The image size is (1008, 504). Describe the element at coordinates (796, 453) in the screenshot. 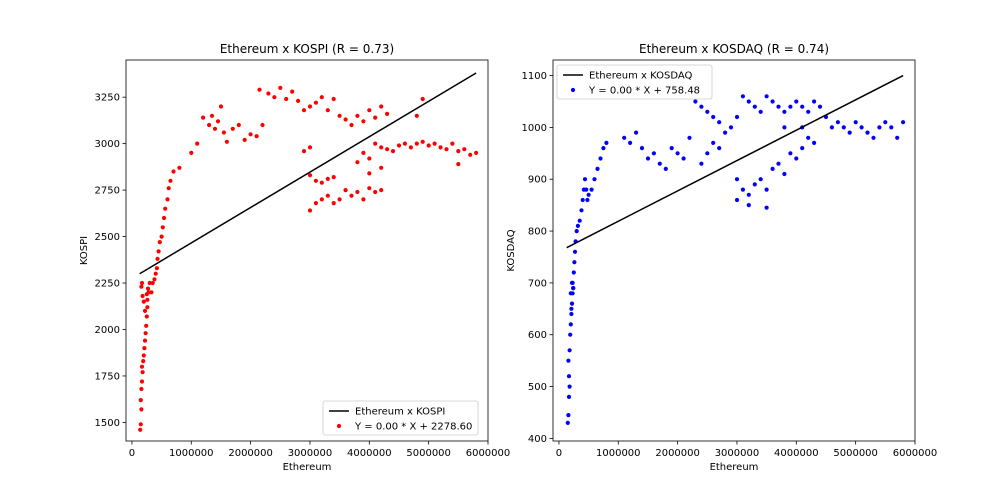

I see `x-tick-label: 4000000` at that location.